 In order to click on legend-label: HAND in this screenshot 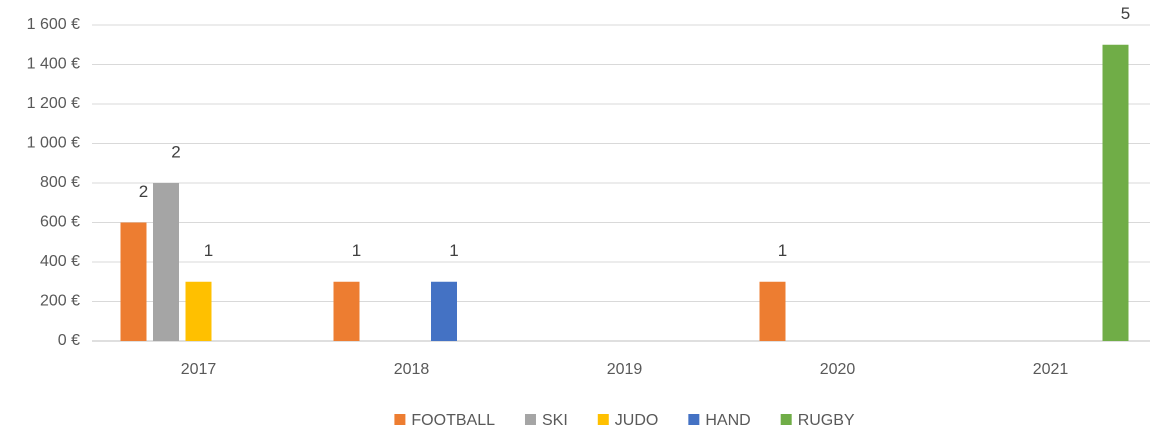, I will do `click(727, 420)`.